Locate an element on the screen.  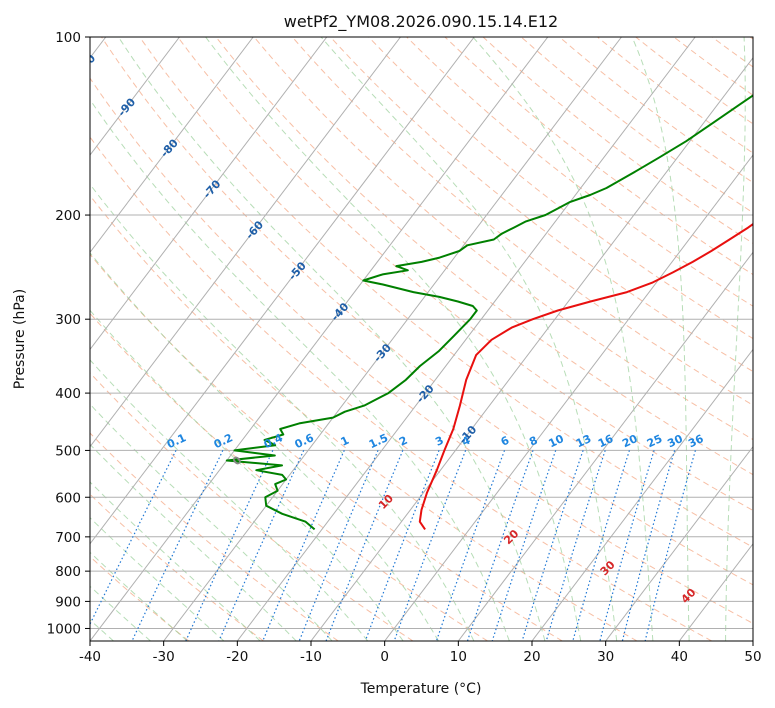
y-tick-label: 300 is located at coordinates (68, 320).